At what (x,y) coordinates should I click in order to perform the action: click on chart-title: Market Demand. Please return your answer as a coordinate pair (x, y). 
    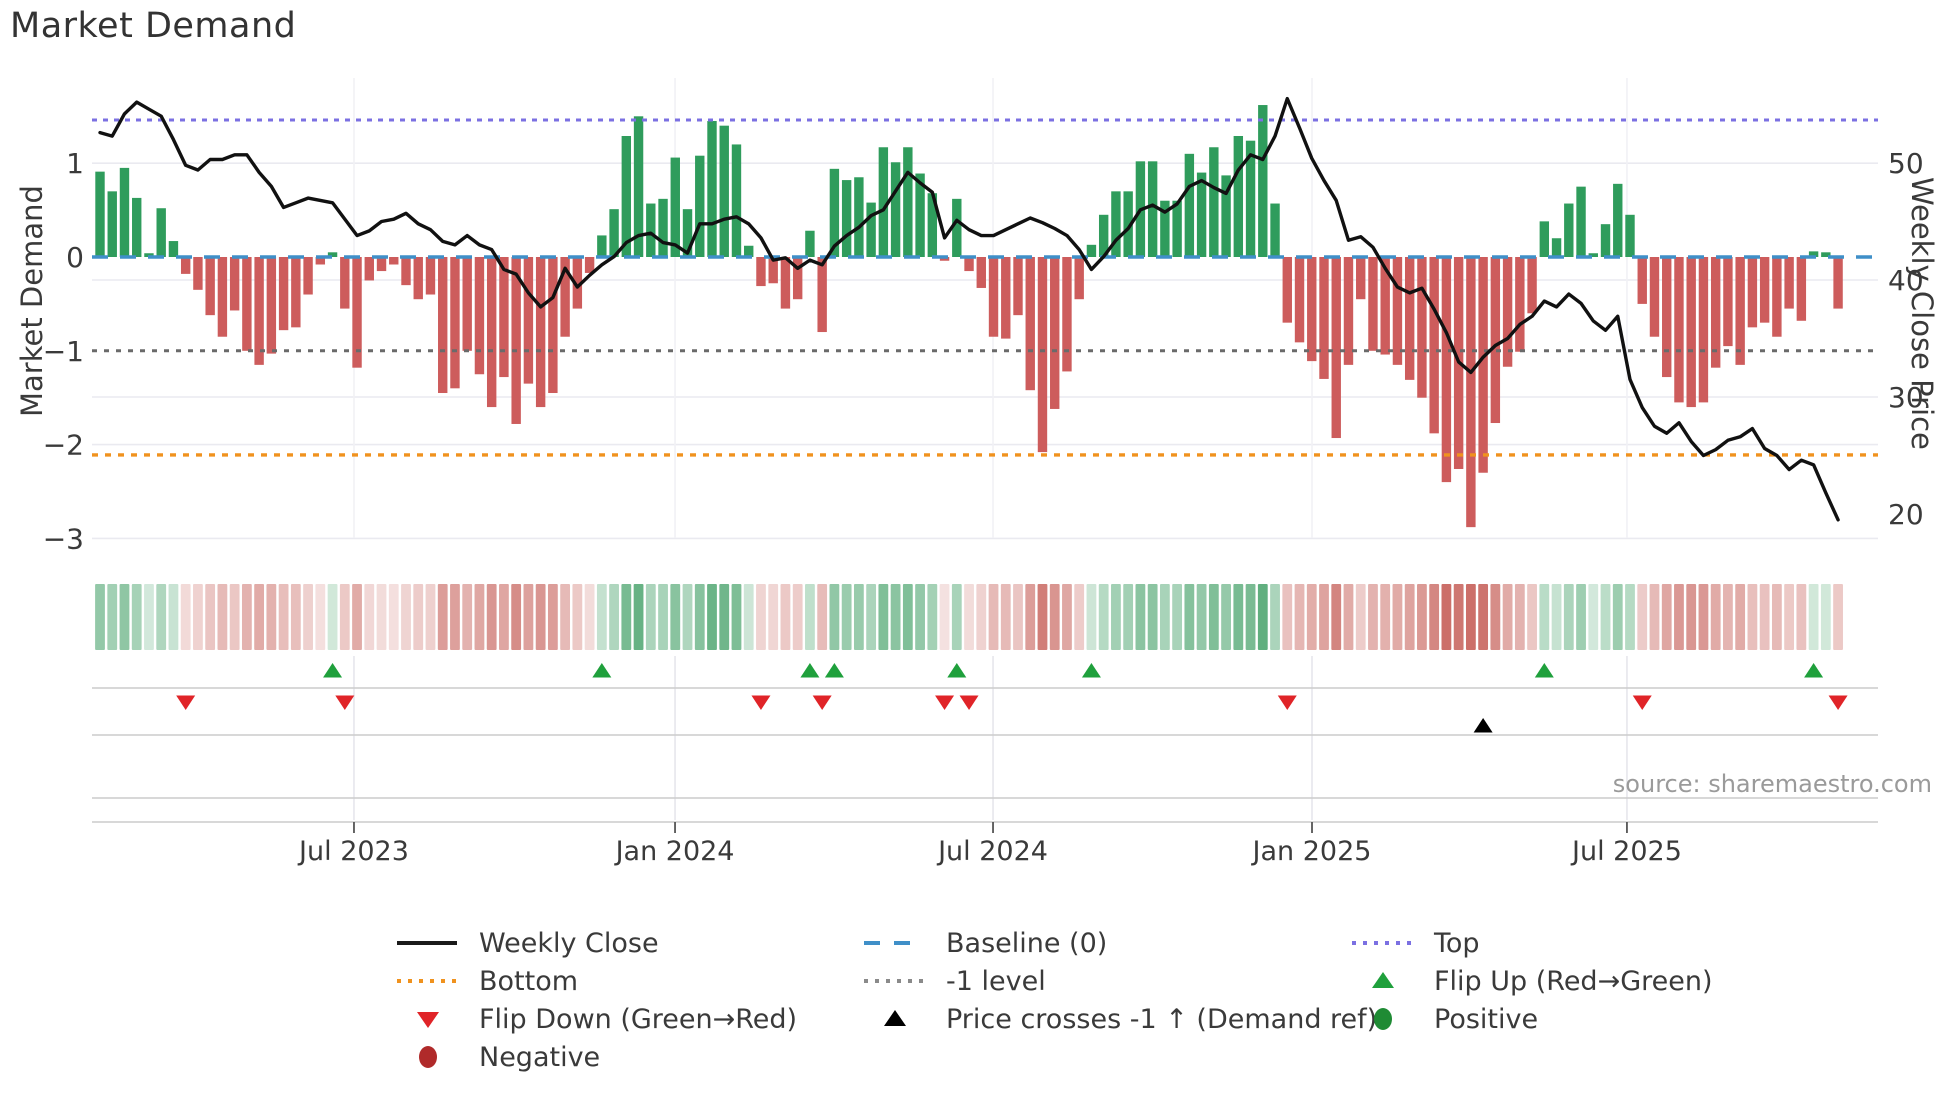
    Looking at the image, I should click on (153, 26).